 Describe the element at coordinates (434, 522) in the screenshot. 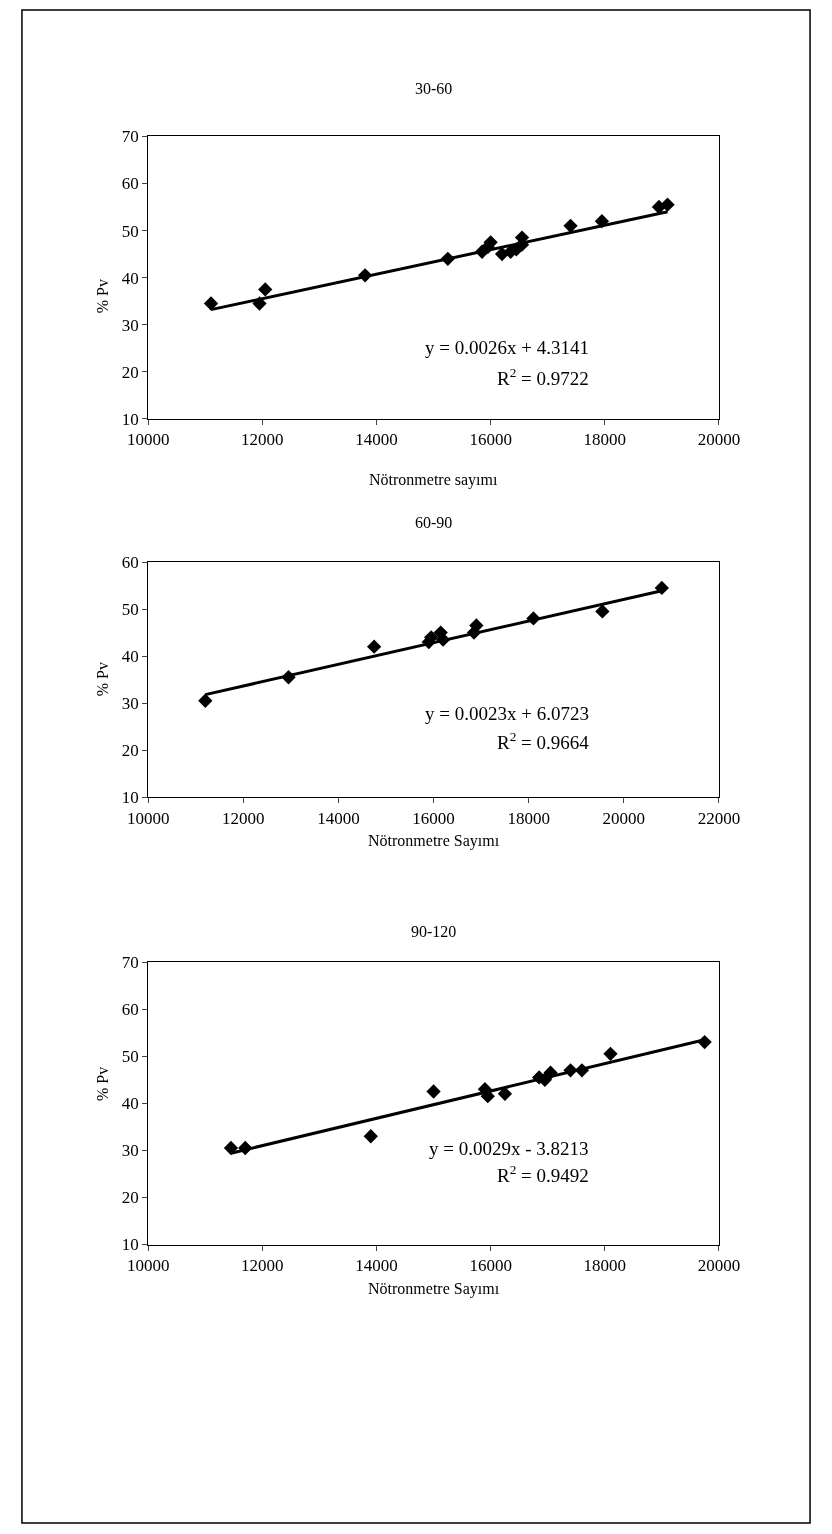

I see `chart-title: 60-90` at that location.